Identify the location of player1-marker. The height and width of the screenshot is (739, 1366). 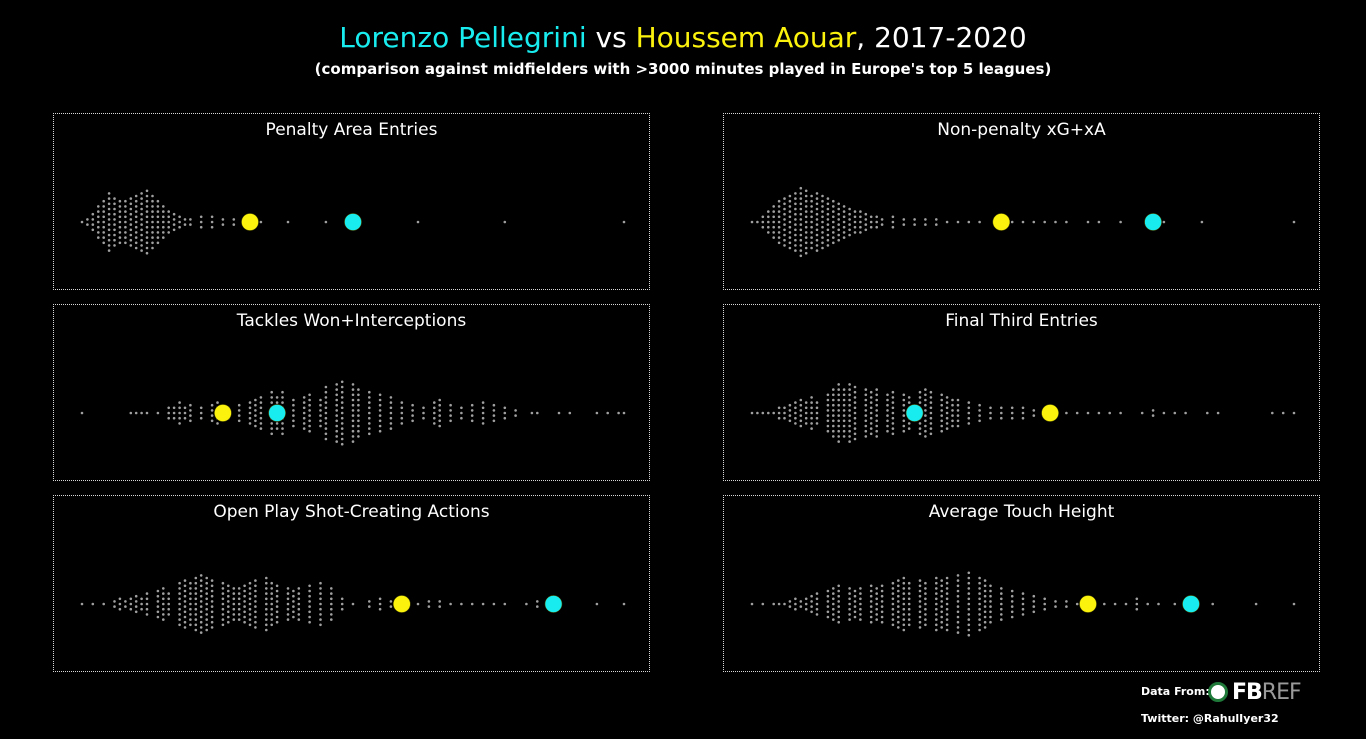
(277, 413).